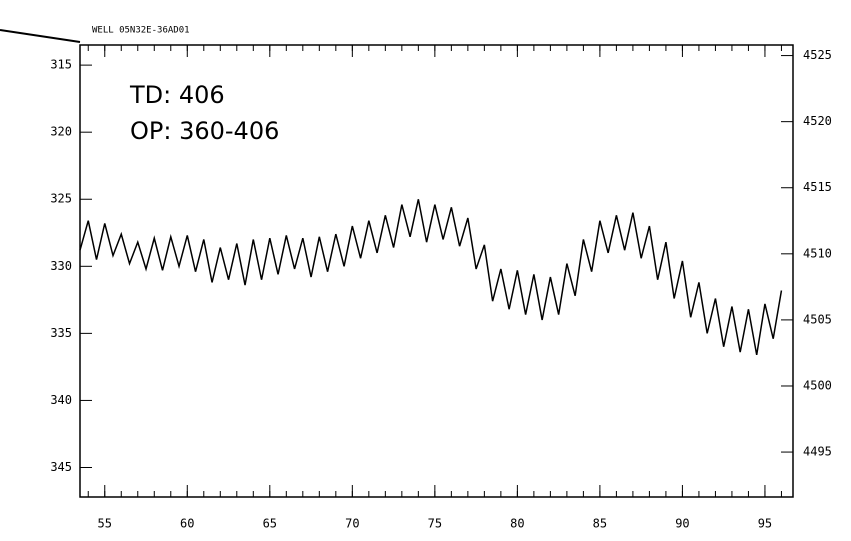 Image resolution: width=851 pixels, height=541 pixels. What do you see at coordinates (61, 467) in the screenshot?
I see `y-tick-label: 345` at bounding box center [61, 467].